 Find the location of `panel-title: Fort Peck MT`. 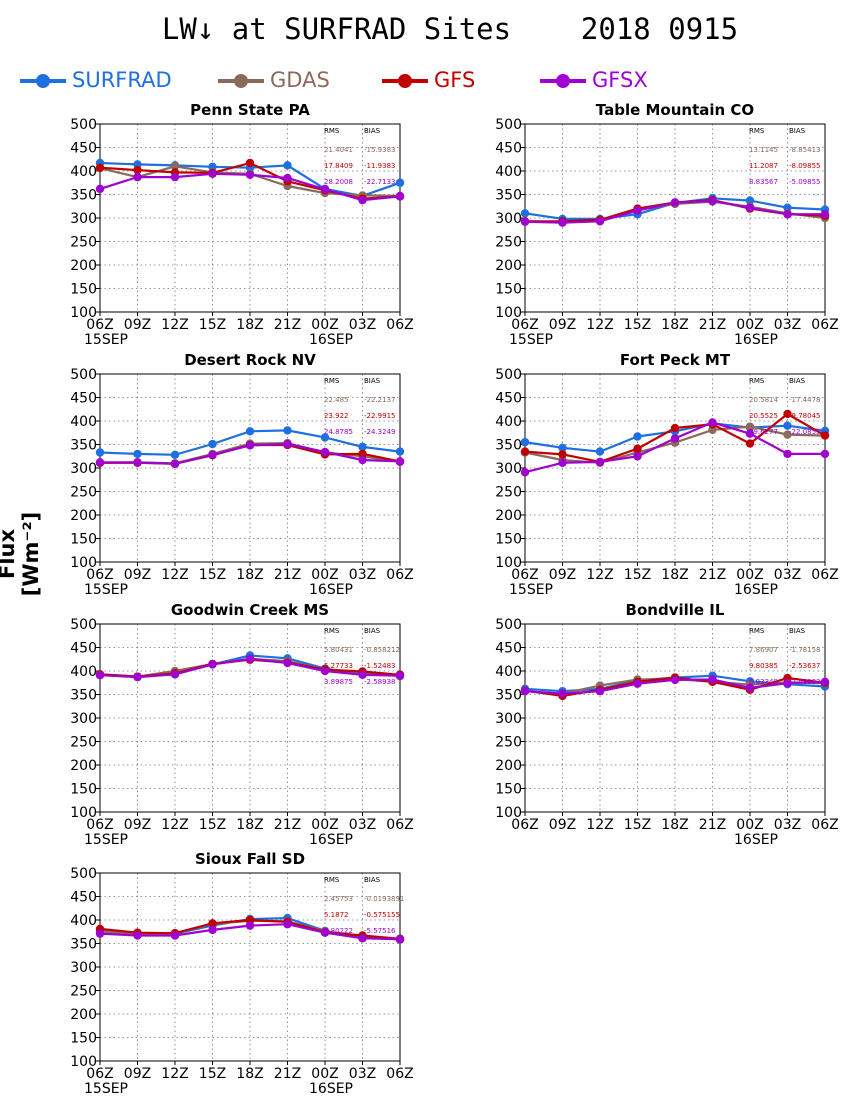

panel-title: Fort Peck MT is located at coordinates (675, 360).